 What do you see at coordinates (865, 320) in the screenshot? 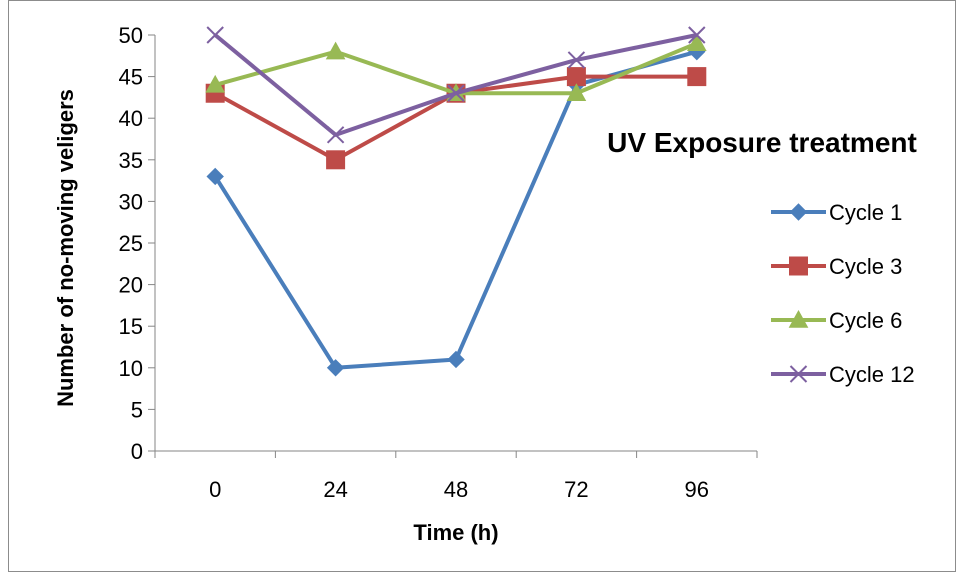
I see `legend-label: Cycle 6` at bounding box center [865, 320].